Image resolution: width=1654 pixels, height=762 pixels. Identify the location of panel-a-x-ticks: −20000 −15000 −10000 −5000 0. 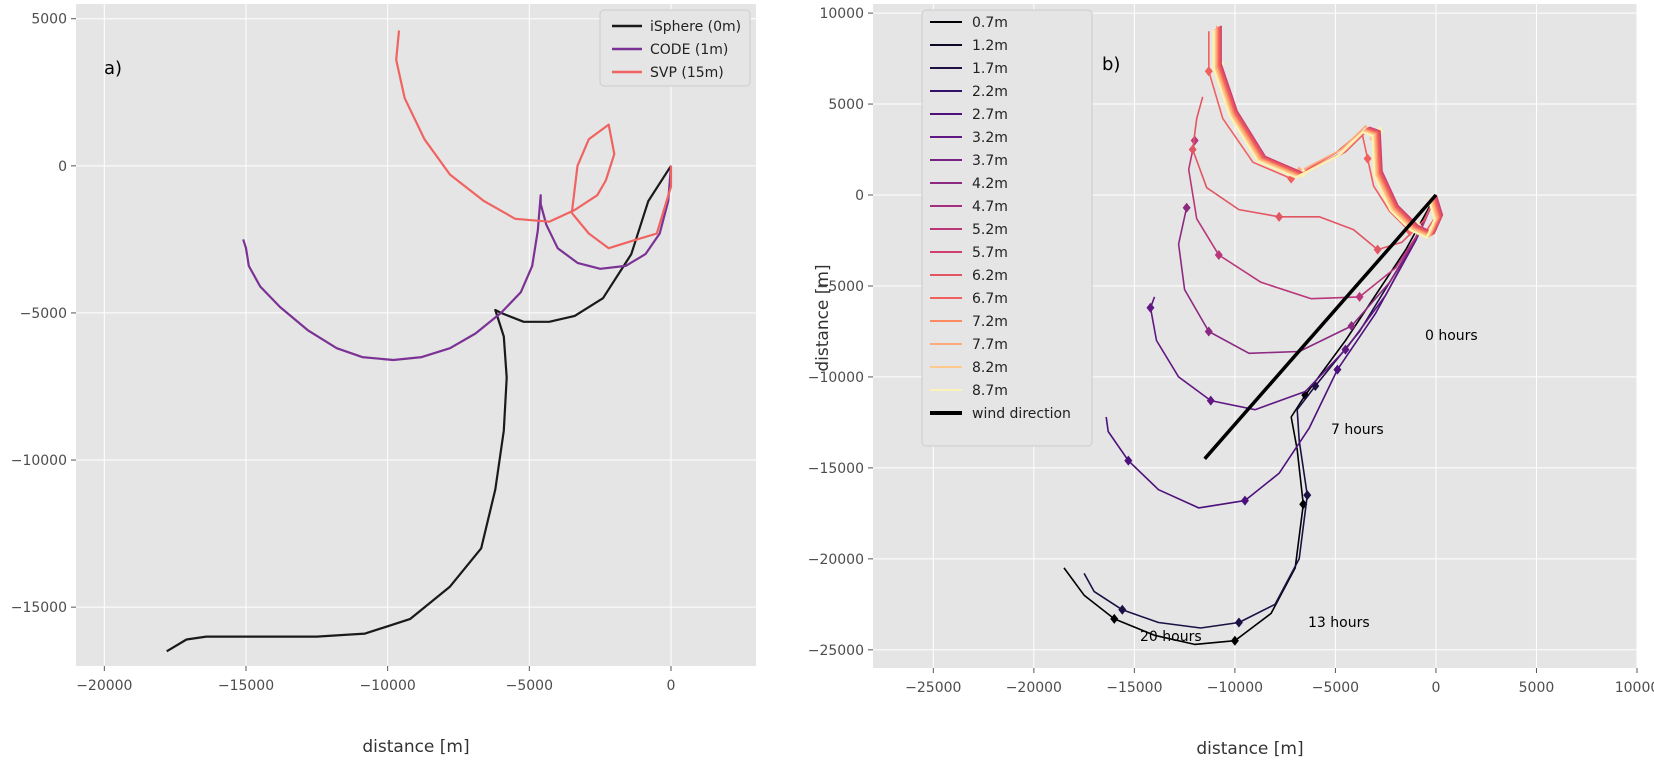
(375, 680).